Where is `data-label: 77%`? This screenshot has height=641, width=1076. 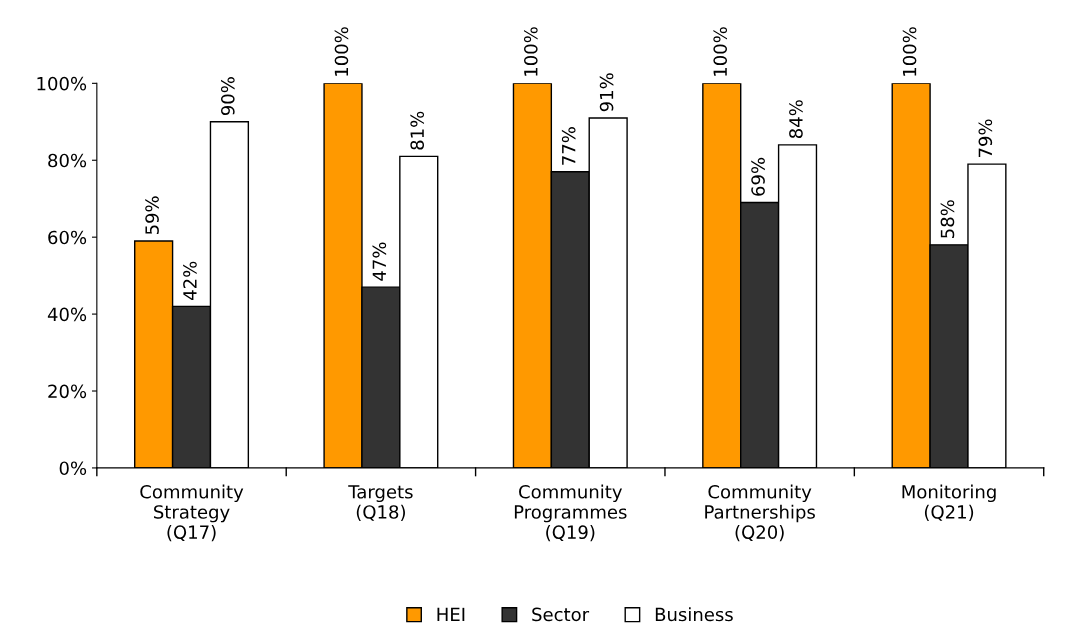 data-label: 77% is located at coordinates (568, 146).